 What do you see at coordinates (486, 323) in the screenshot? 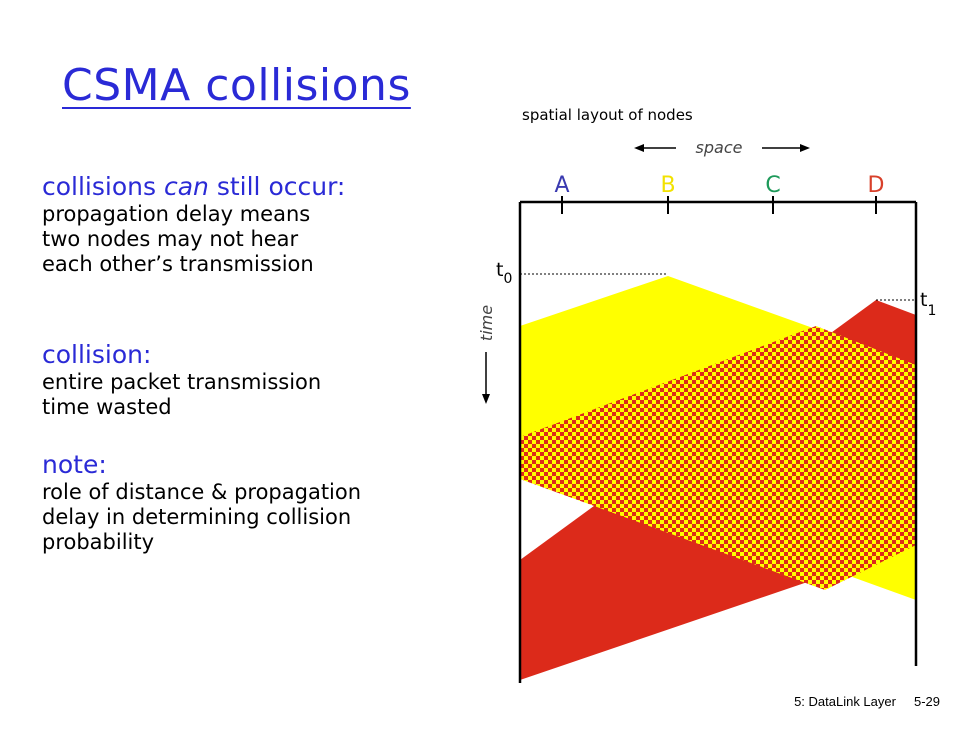
I see `time-label: time` at bounding box center [486, 323].